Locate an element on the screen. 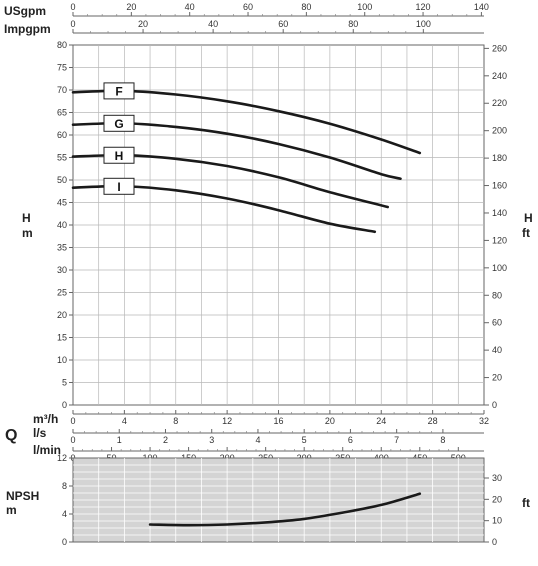  npsh-y2-tick-label: 20 is located at coordinates (497, 499).